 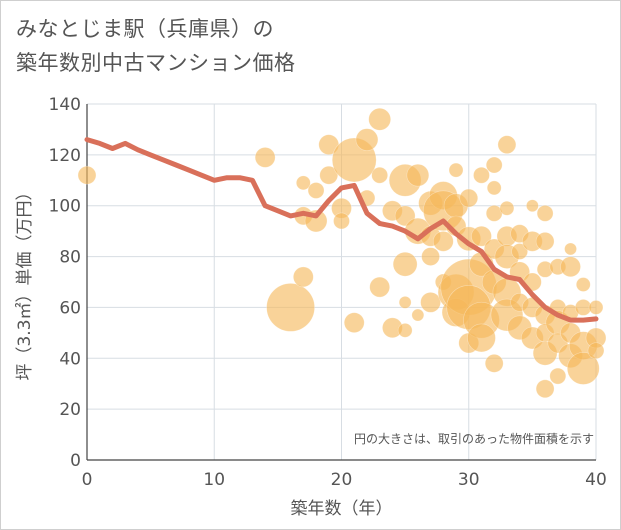 What do you see at coordinates (87, 480) in the screenshot?
I see `x-tick-label: 0` at bounding box center [87, 480].